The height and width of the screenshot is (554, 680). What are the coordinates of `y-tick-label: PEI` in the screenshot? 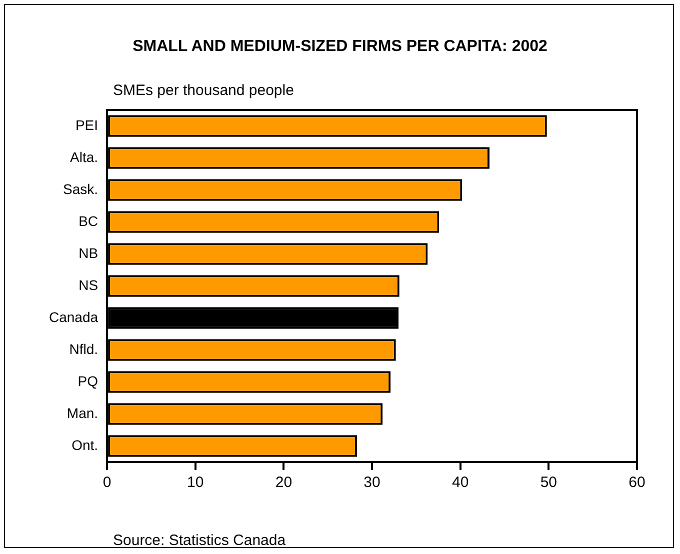 It's located at (86, 124).